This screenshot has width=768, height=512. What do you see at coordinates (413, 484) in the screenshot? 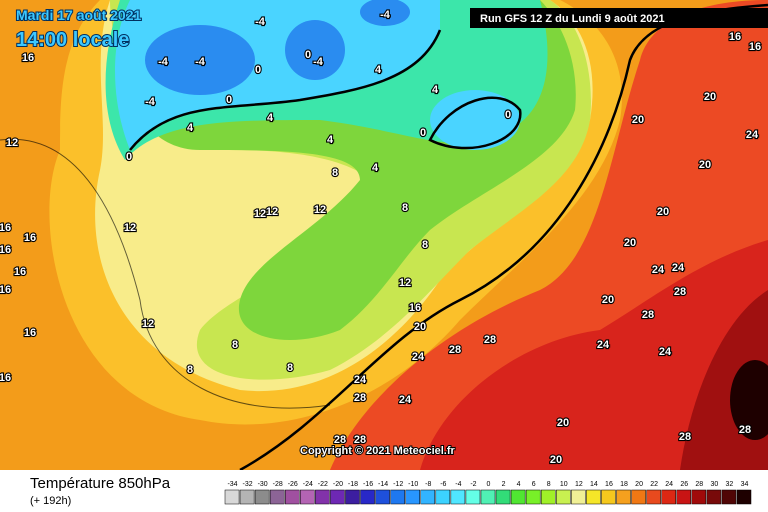
I see `scale-label: -10` at bounding box center [413, 484].